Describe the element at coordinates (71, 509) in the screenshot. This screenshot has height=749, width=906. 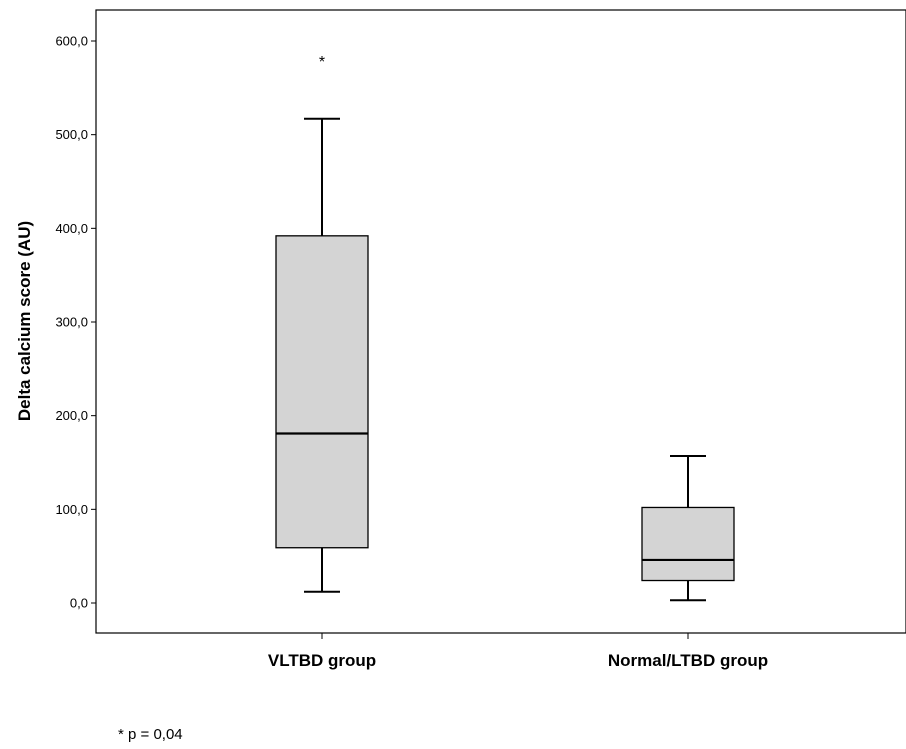
I see `y-tick-label: 100,0` at that location.